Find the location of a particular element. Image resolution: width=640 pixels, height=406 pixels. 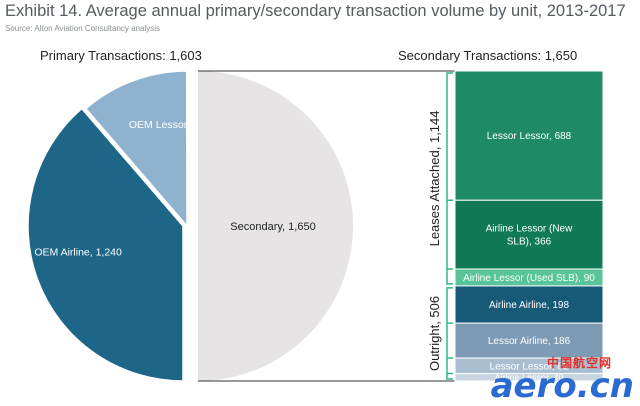

secondary-half-label: Secondary, 1,650 is located at coordinates (272, 227).